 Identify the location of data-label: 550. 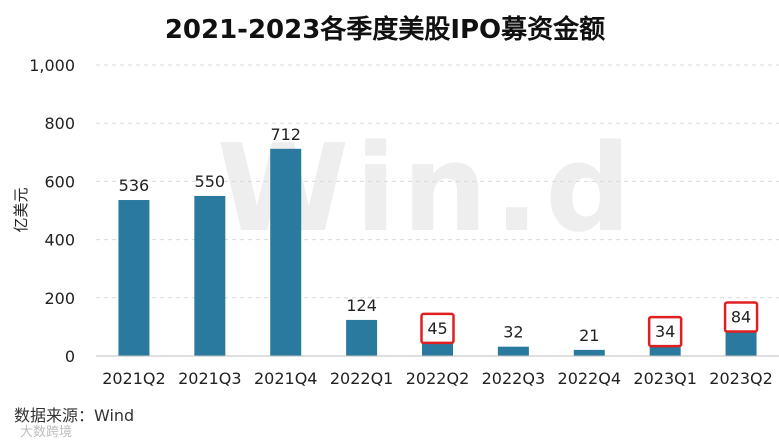
(210, 181).